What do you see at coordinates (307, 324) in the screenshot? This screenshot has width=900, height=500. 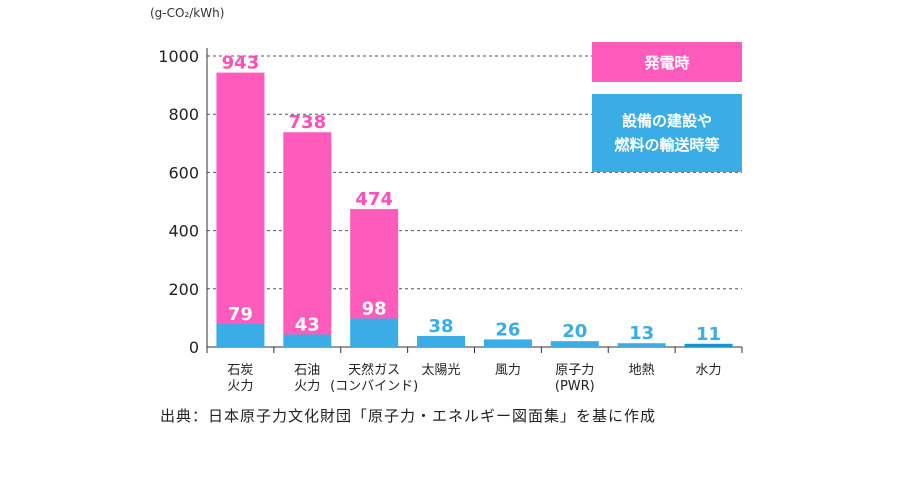 I see `value-label-construction: 43` at bounding box center [307, 324].